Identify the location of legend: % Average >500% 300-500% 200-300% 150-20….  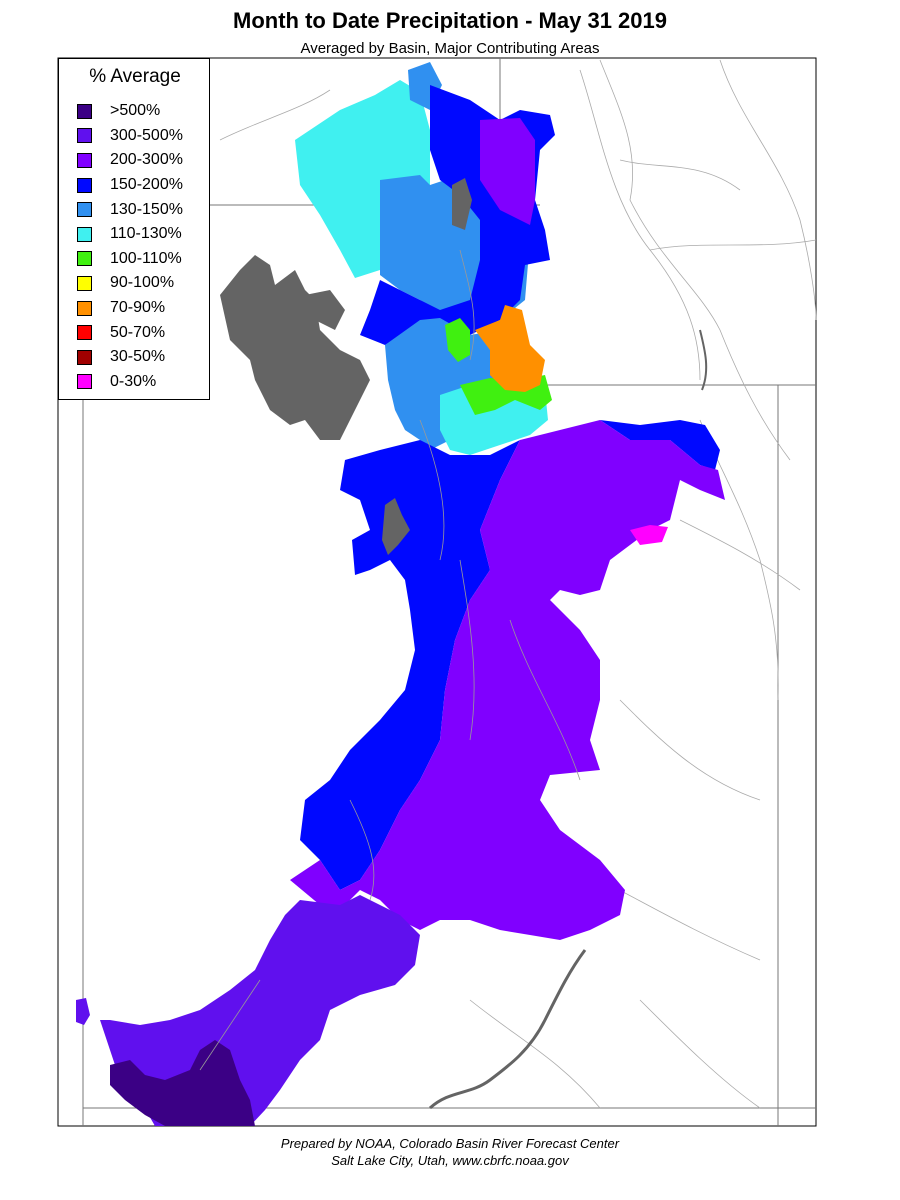
(134, 229).